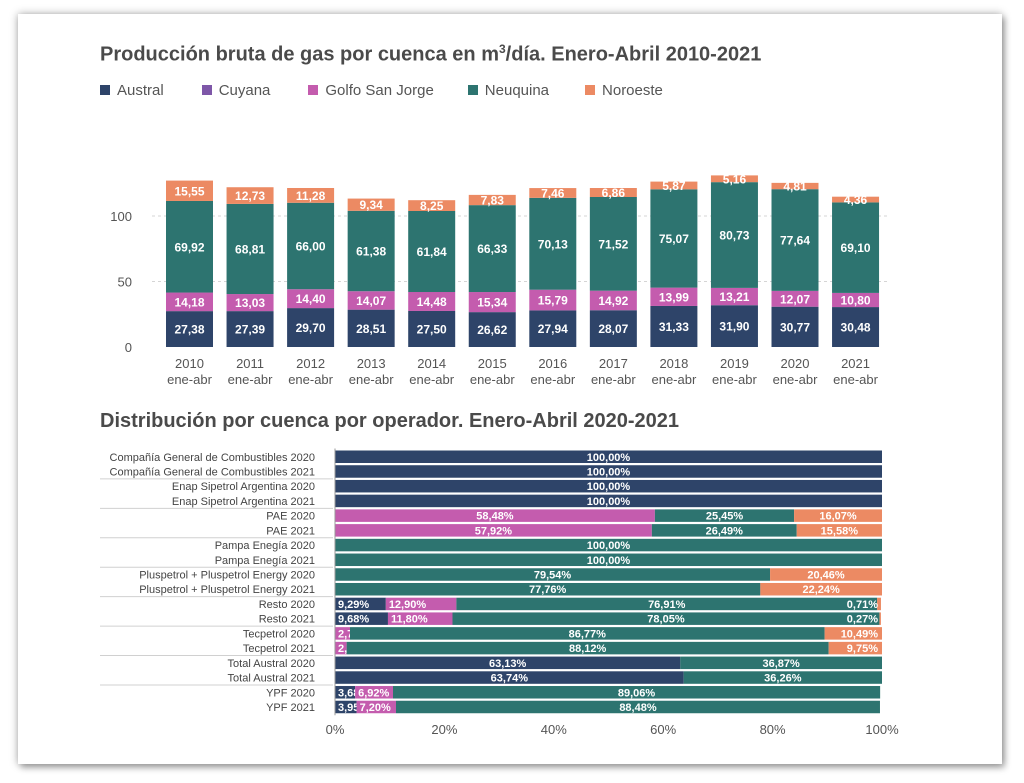  I want to click on x-tick-label: 2019, so click(734, 363).